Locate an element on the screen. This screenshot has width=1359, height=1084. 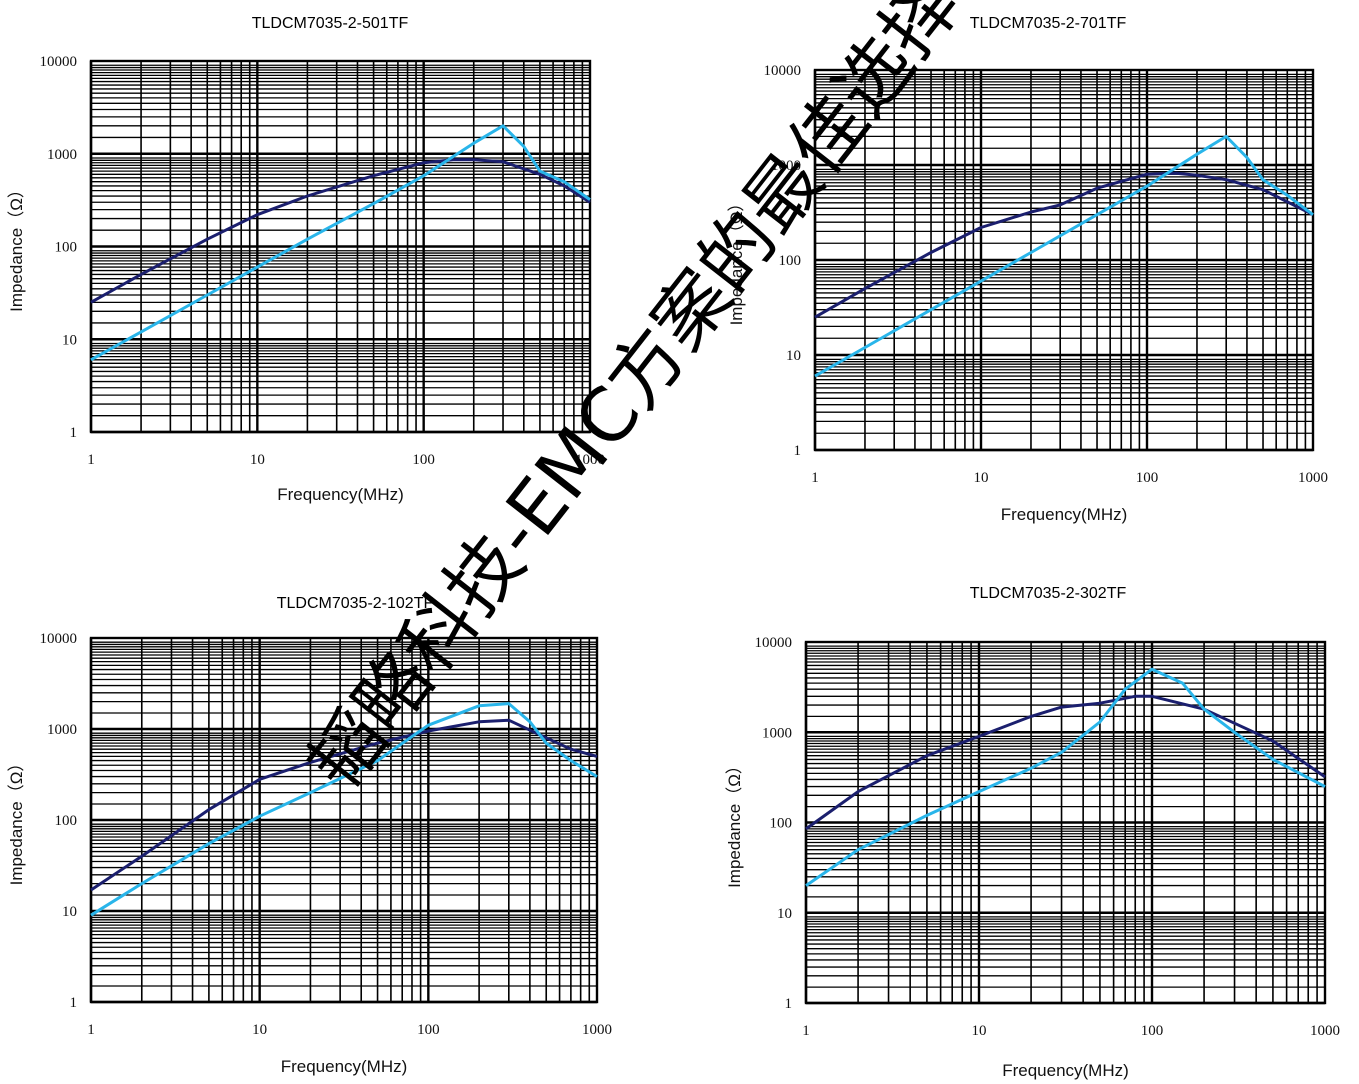
chart-title: TLDCM7035-2-701TF is located at coordinates (1048, 23).